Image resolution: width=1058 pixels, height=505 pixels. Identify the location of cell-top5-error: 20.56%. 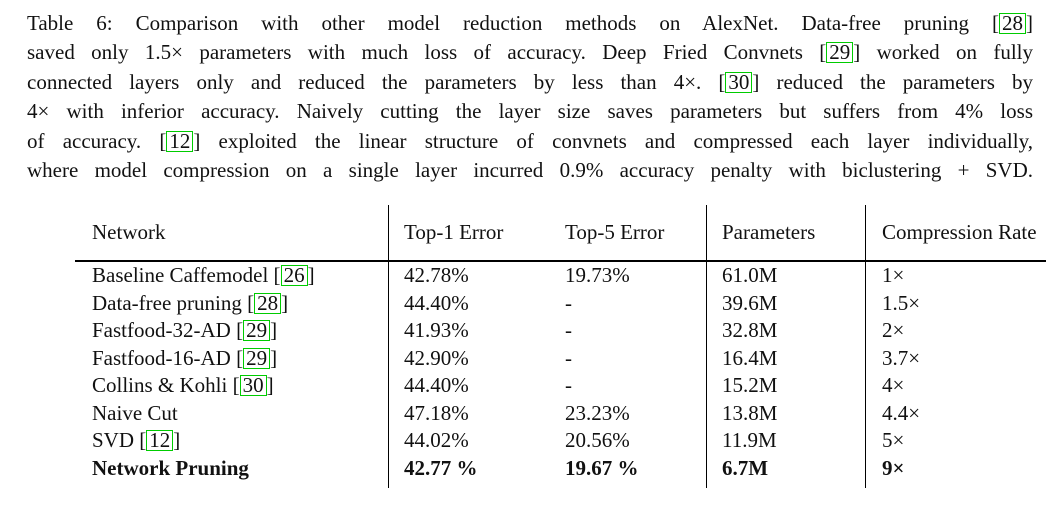
(597, 440).